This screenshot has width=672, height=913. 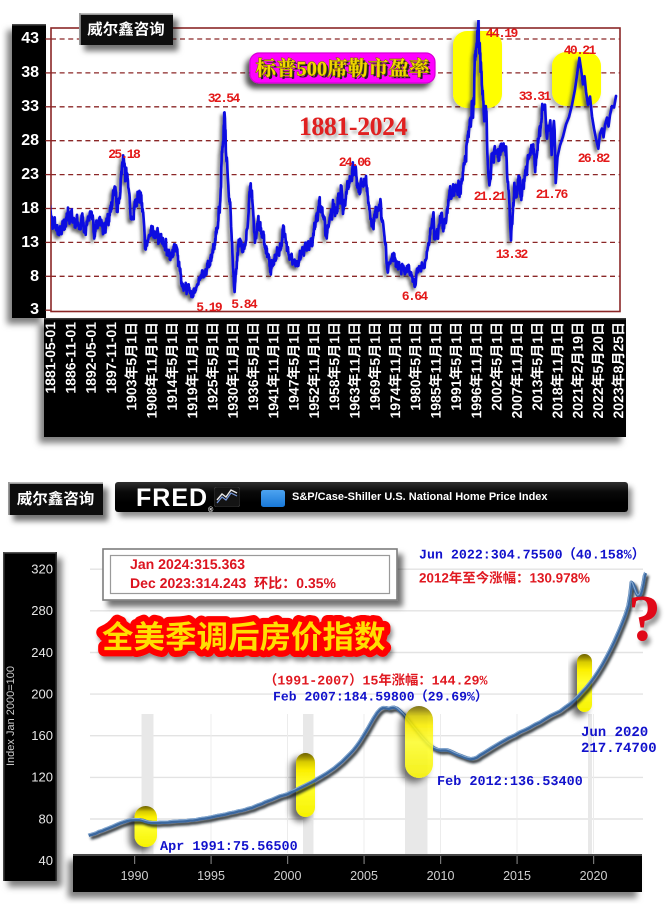 What do you see at coordinates (46, 860) in the screenshot?
I see `svg-text: 40` at bounding box center [46, 860].